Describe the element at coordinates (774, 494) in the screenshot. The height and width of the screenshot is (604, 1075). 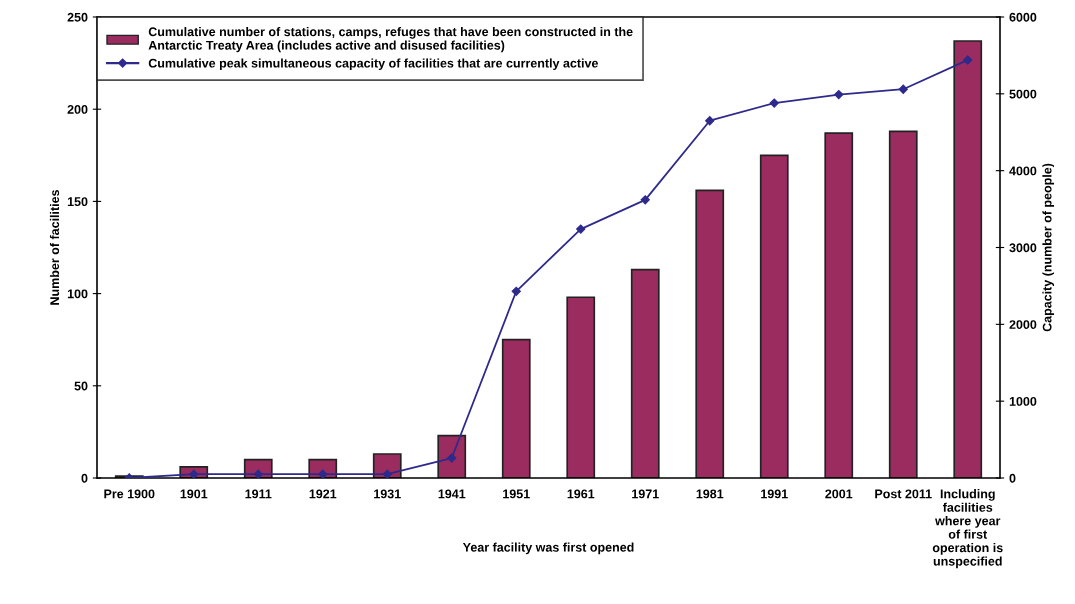
I see `x-tick-label: 1991` at that location.